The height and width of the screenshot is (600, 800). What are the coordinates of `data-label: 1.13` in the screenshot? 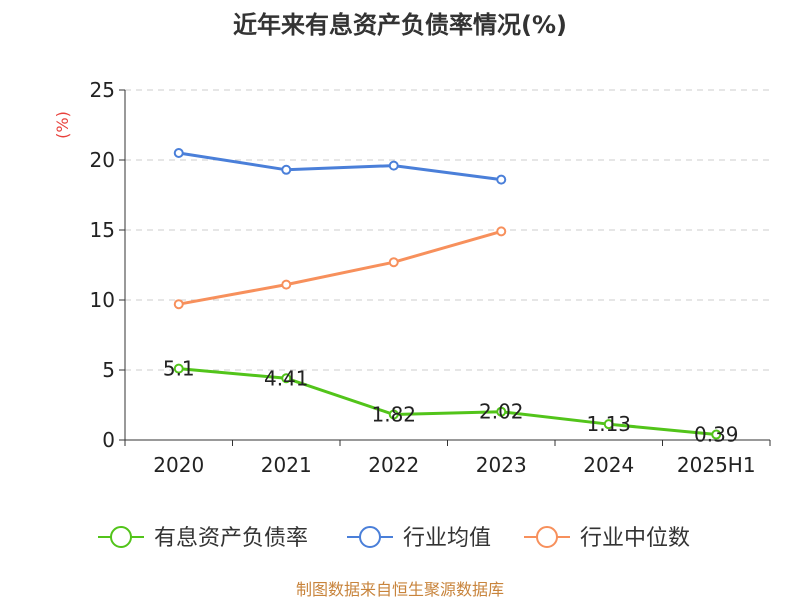 It's located at (608, 424).